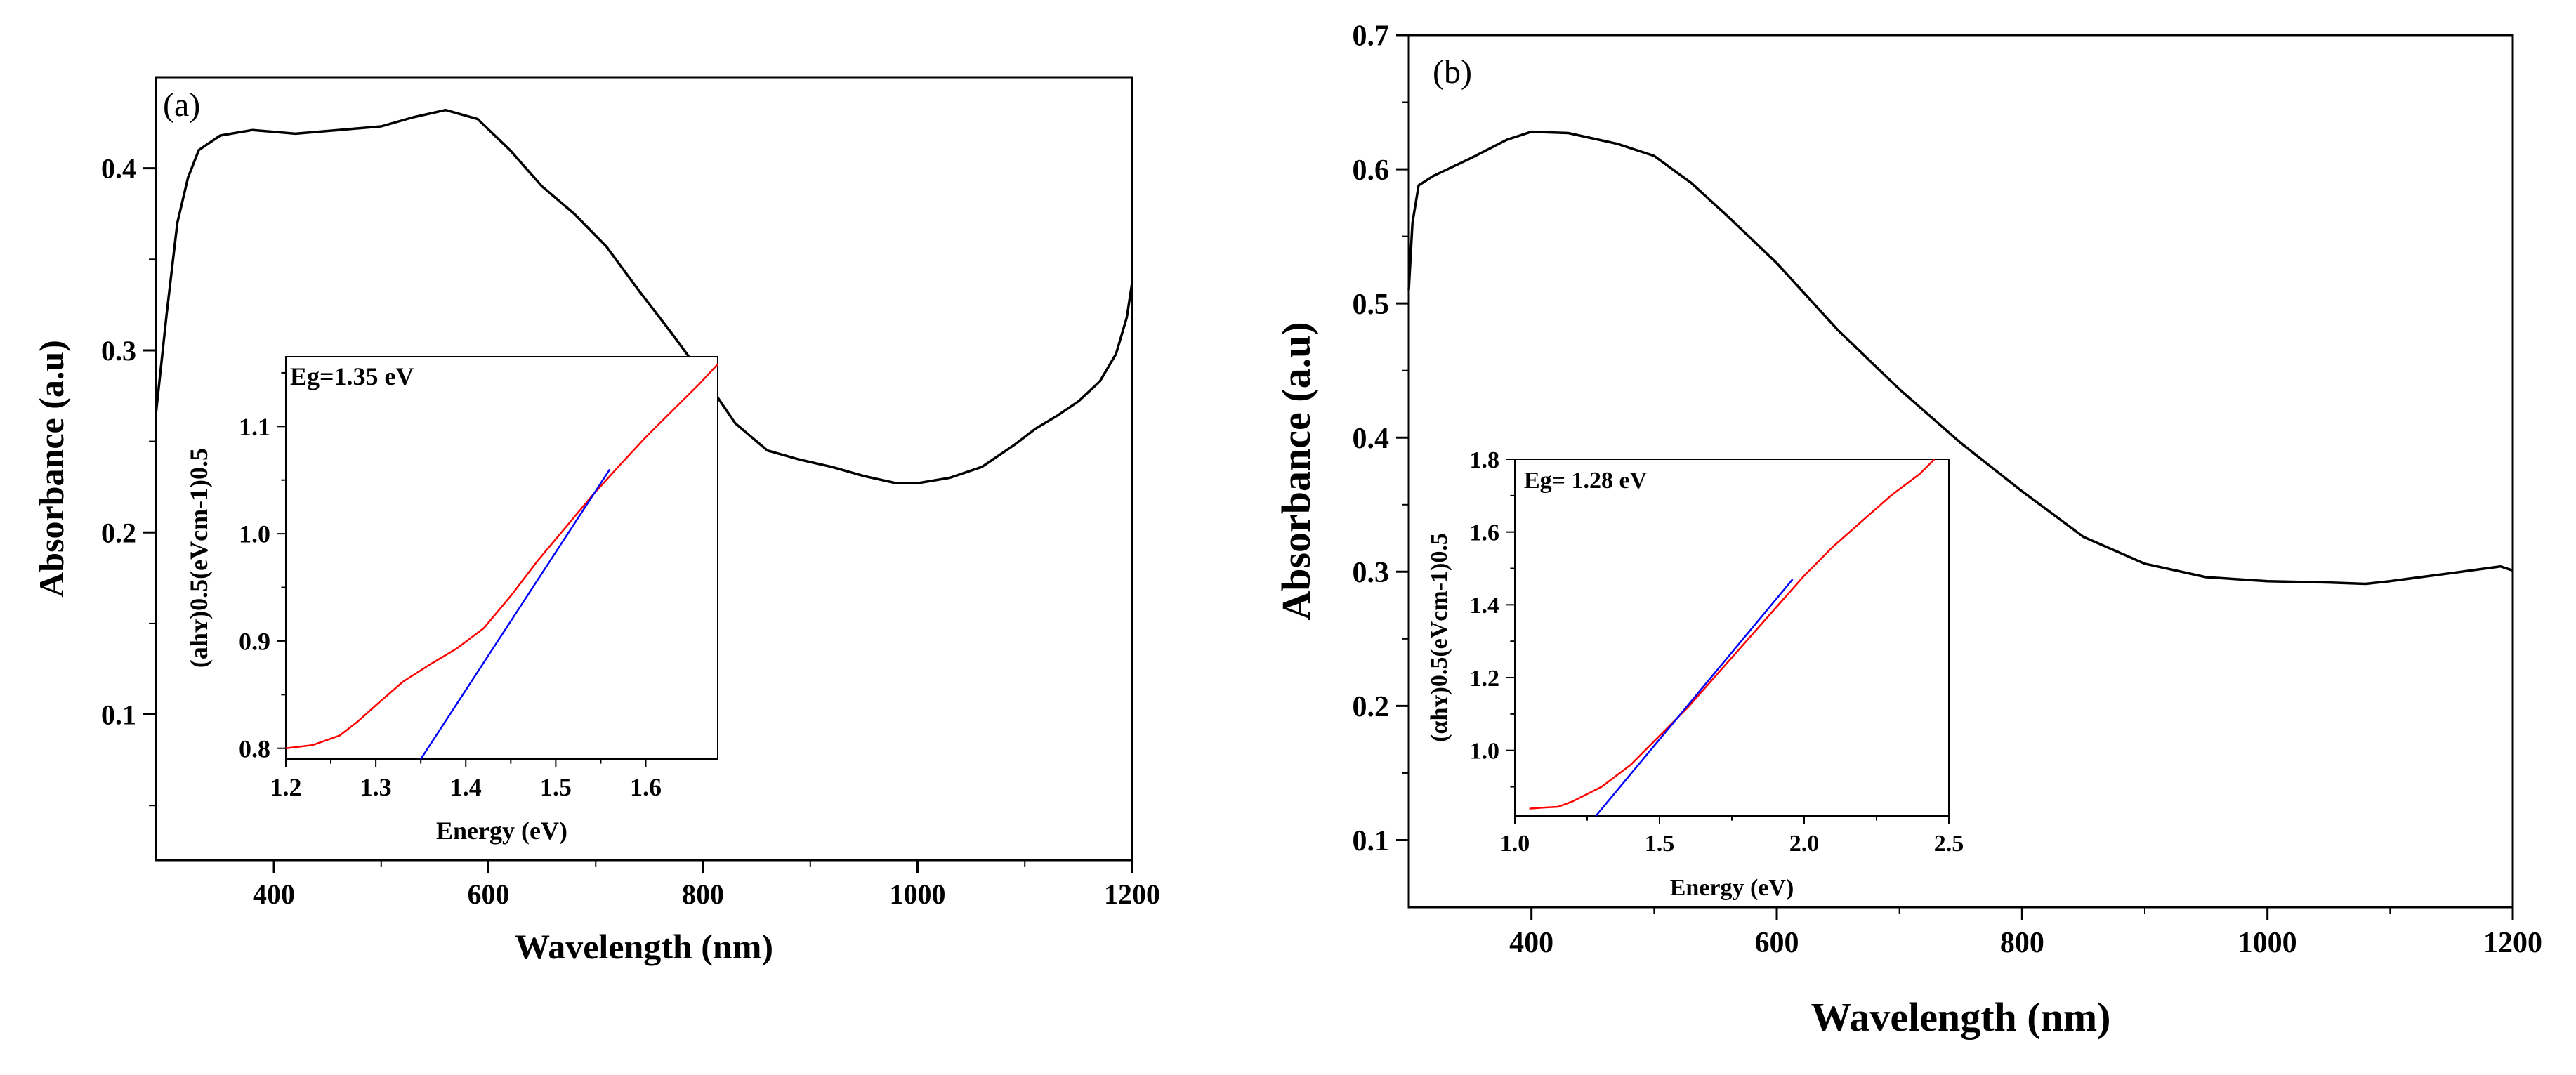 This screenshot has width=2576, height=1075. I want to click on y-tick-label: 0.5, so click(1371, 305).